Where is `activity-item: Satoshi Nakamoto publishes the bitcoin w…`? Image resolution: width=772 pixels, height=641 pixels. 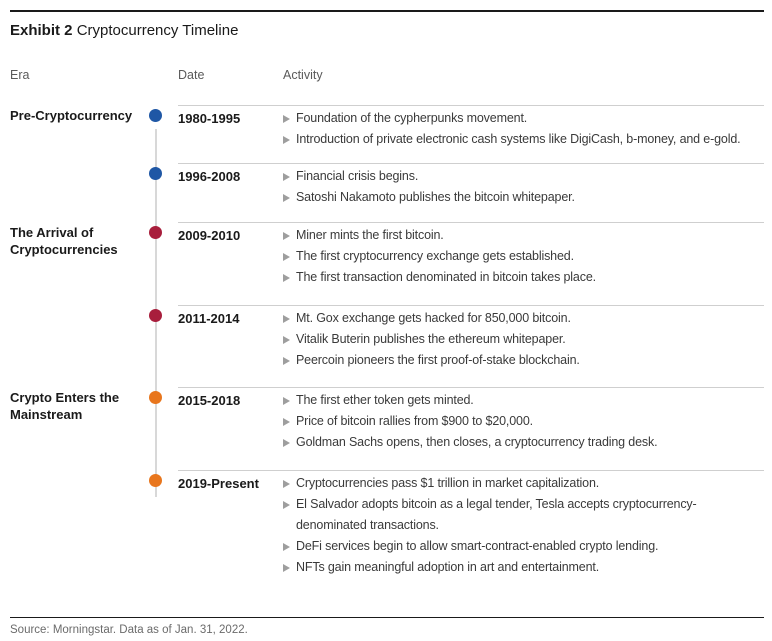 activity-item: Satoshi Nakamoto publishes the bitcoin w… is located at coordinates (523, 197).